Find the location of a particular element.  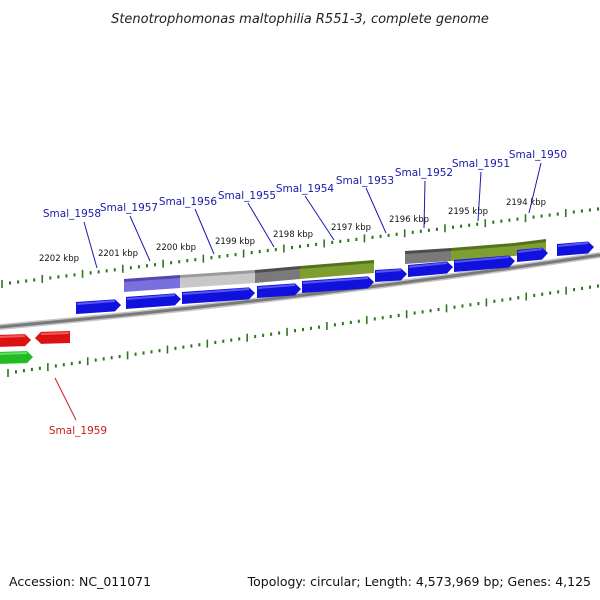

genome-backbone is located at coordinates (300, 291).